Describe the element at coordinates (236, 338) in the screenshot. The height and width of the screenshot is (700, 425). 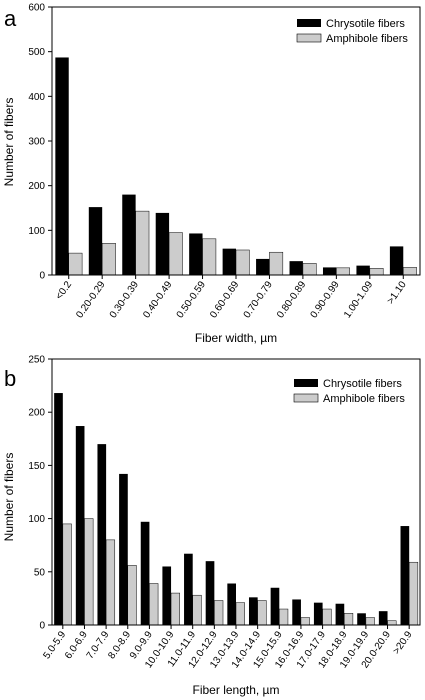
I see `x-axis-title: Fiber width, µm` at that location.